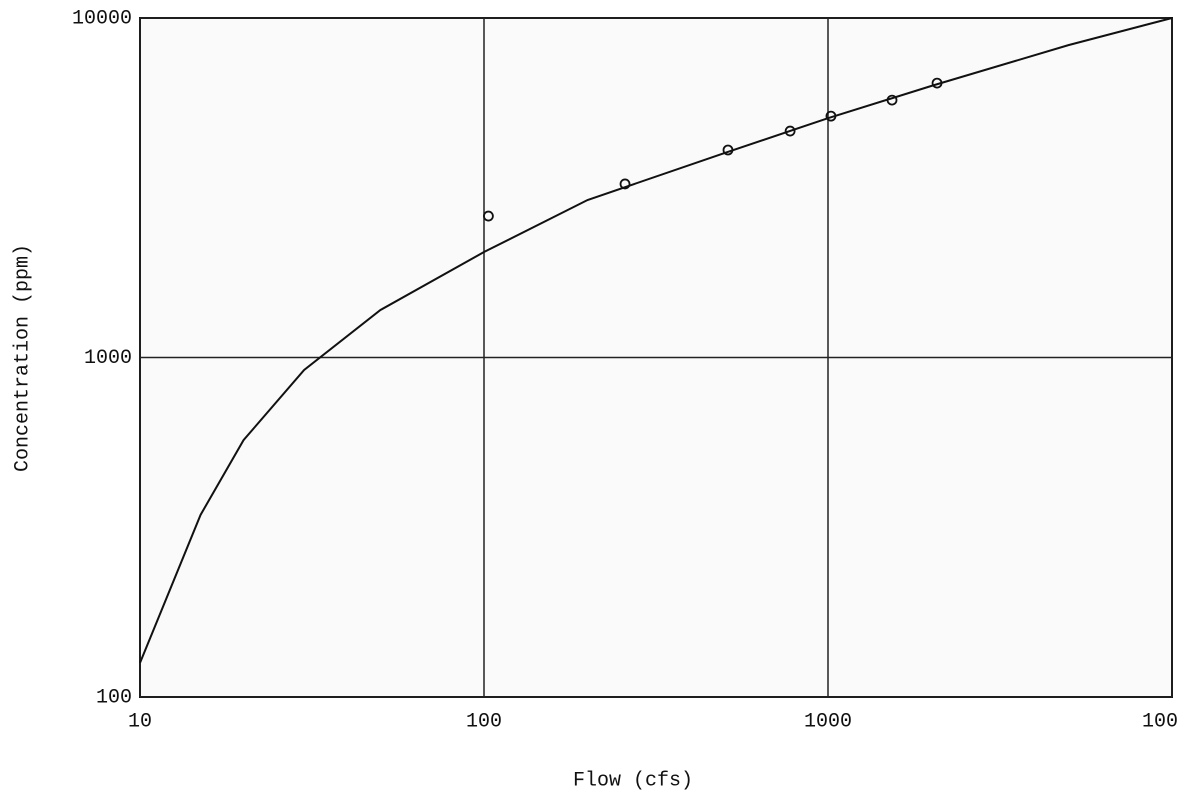 The image size is (1179, 794). I want to click on y-tick-label: 1000, so click(108, 358).